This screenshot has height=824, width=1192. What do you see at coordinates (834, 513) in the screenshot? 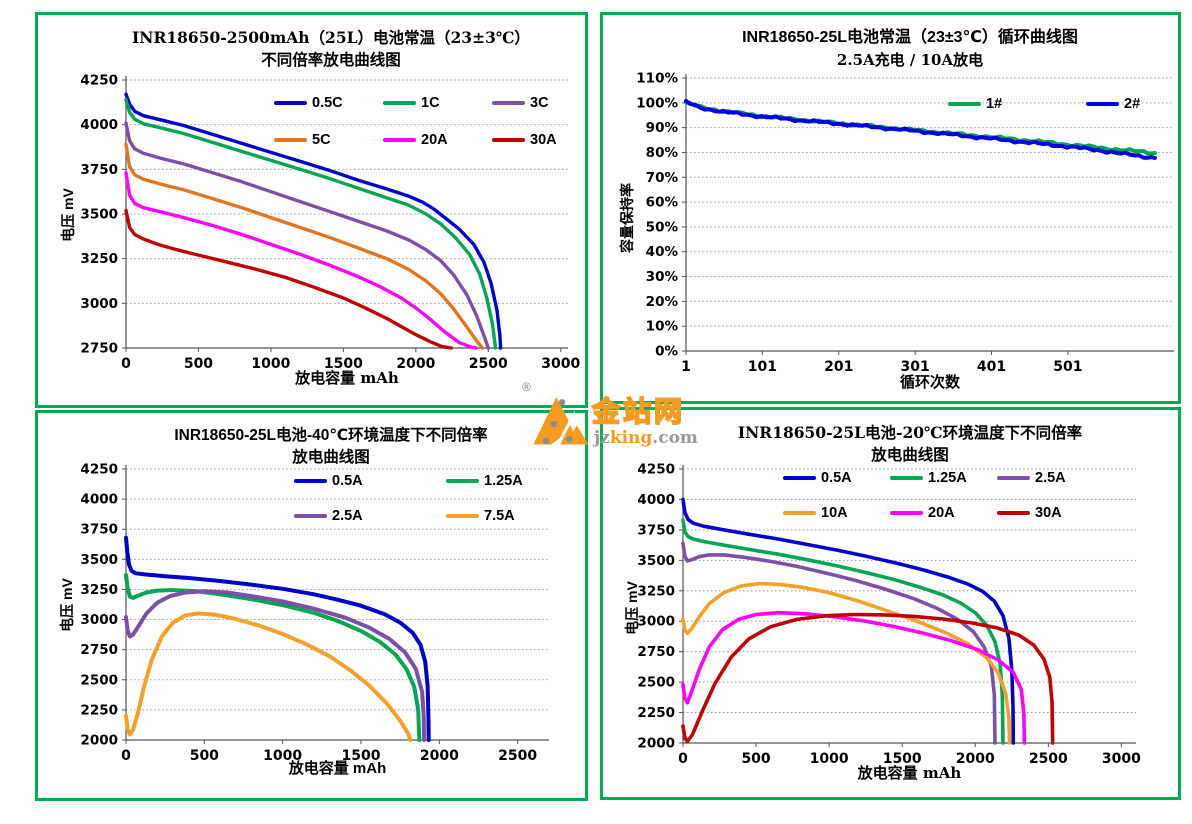
I see `legend-label: 10A` at bounding box center [834, 513].